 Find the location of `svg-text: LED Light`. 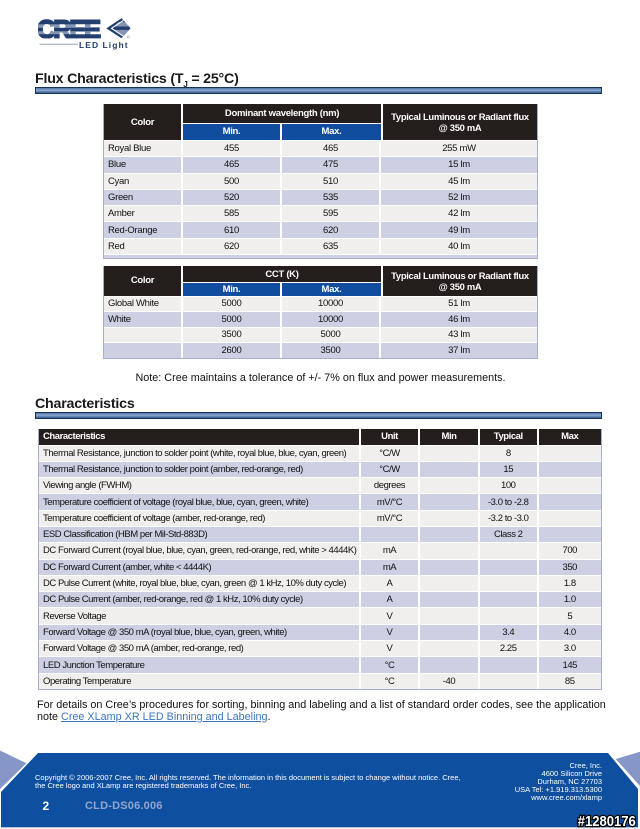

svg-text: LED Light is located at coordinates (104, 45).